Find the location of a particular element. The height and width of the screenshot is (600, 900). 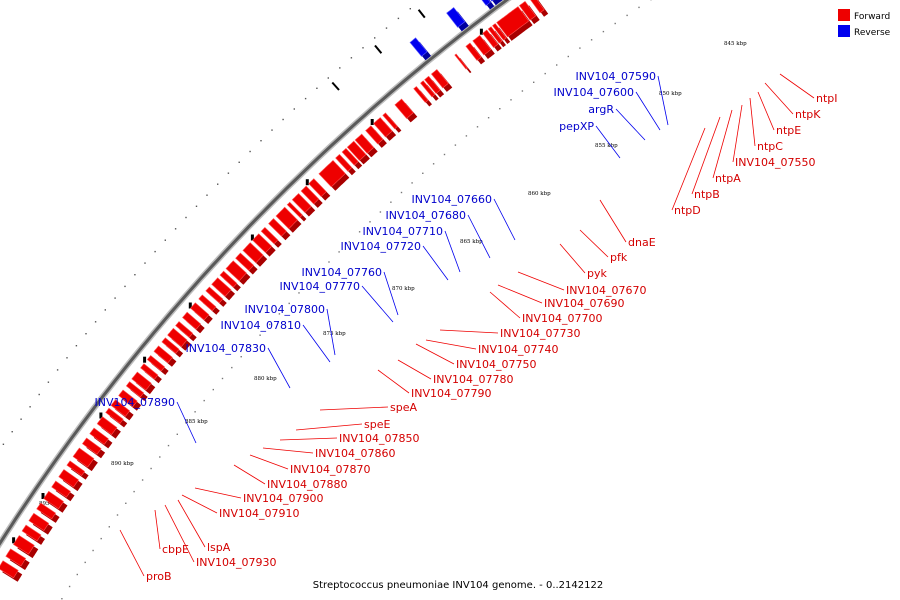

gene-label-cbpe: cbpE is located at coordinates (175, 549).